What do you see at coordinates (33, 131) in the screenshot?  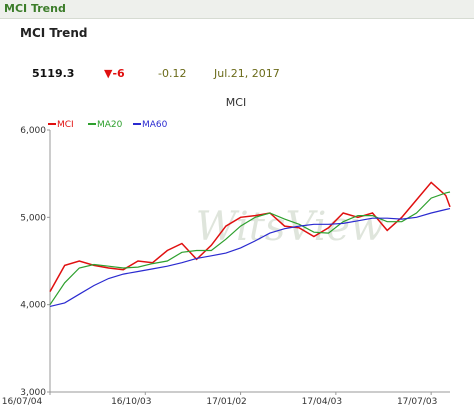 I see `y-tick-label: 6,000` at bounding box center [33, 131].